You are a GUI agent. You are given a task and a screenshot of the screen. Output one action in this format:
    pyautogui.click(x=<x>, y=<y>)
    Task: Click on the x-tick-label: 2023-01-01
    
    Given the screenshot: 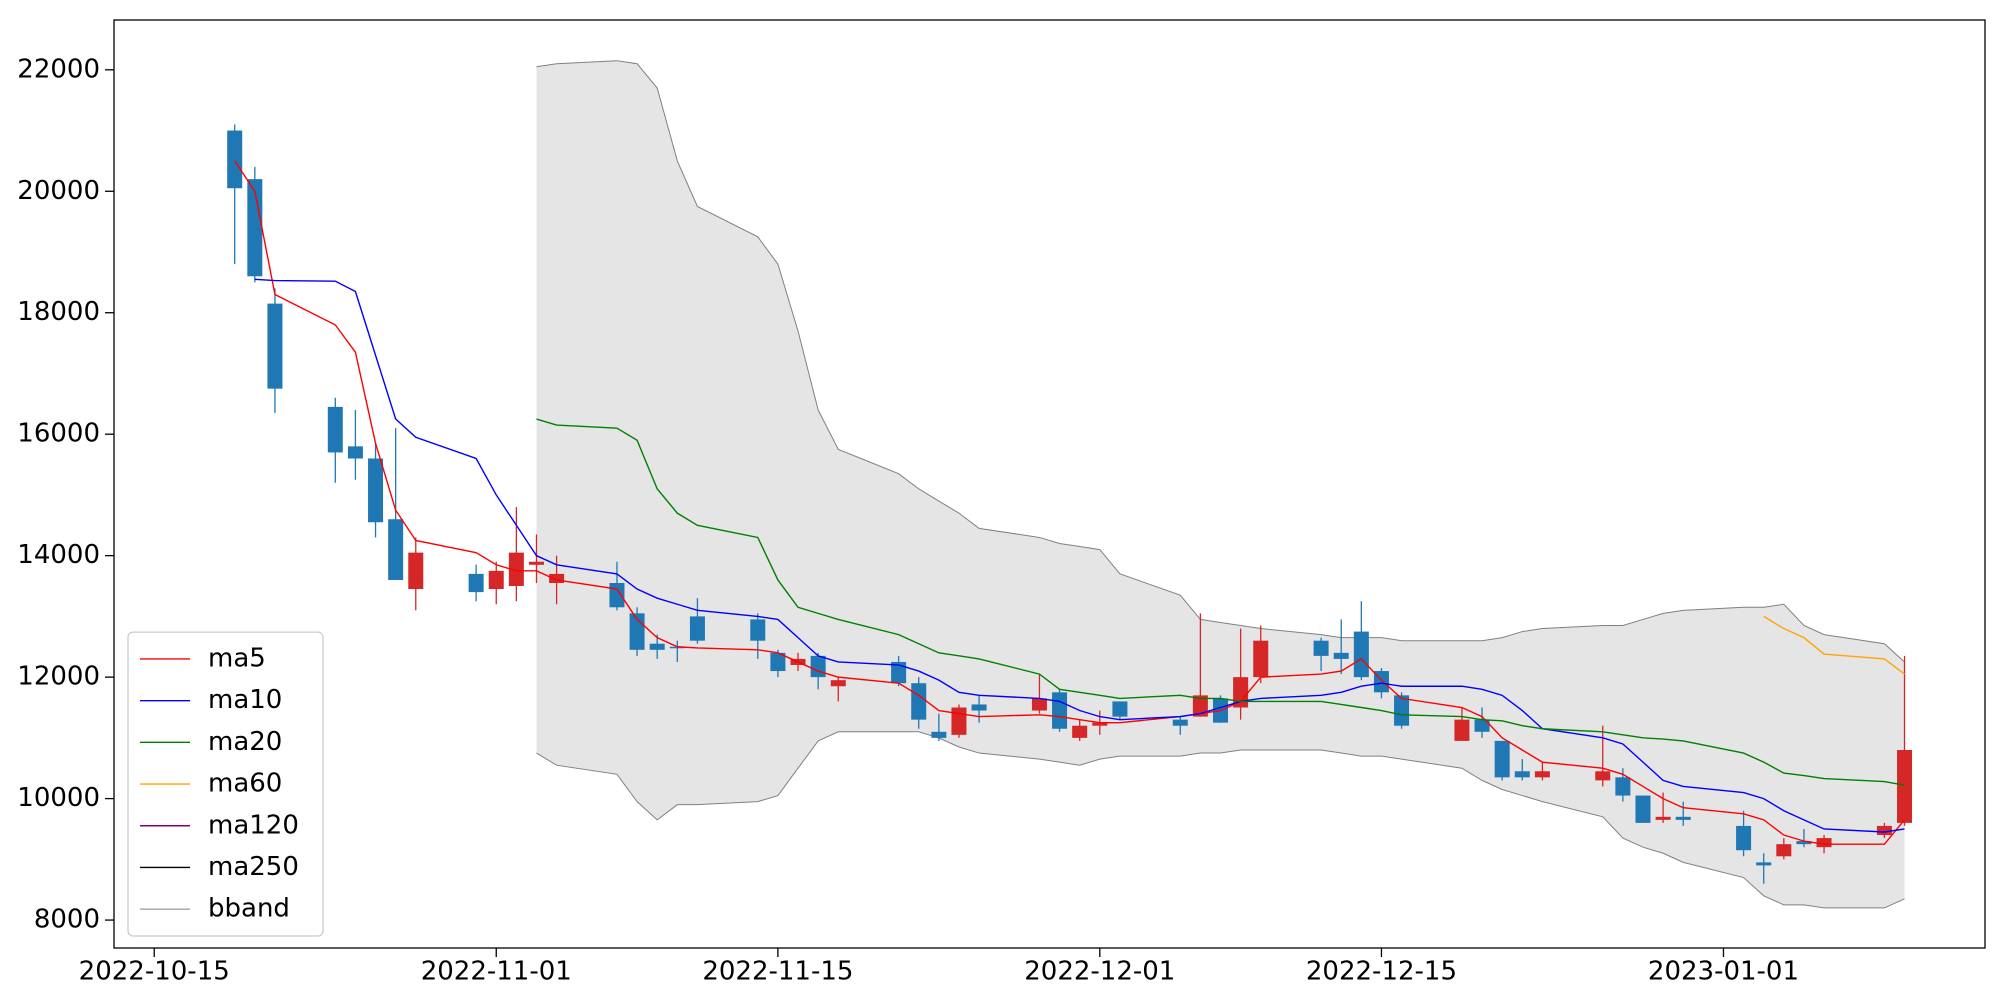 What is the action you would take?
    pyautogui.click(x=1723, y=972)
    